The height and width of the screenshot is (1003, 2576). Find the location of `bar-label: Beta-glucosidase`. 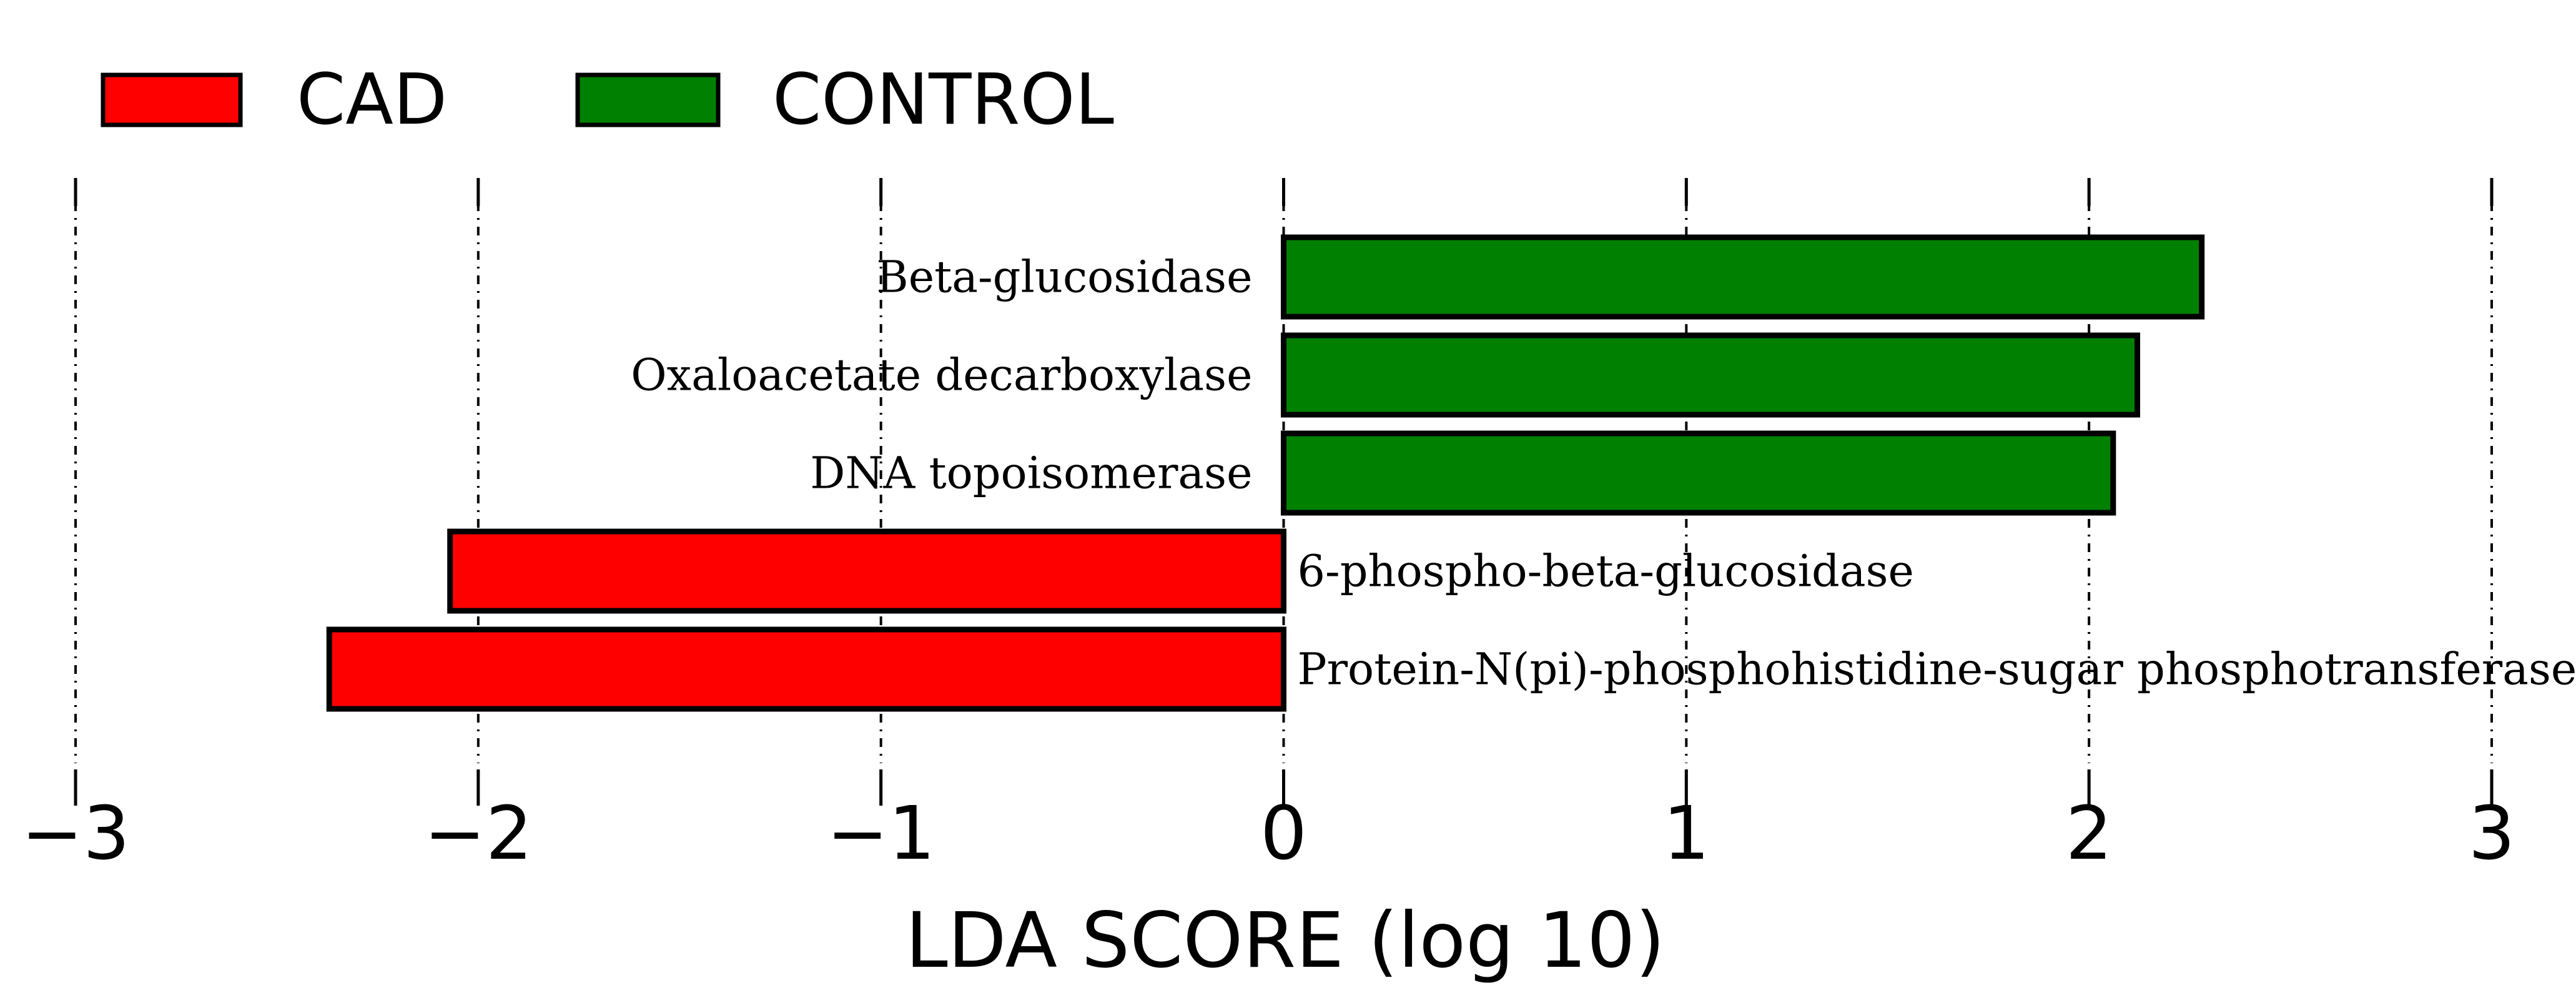

bar-label: Beta-glucosidase is located at coordinates (1064, 277).